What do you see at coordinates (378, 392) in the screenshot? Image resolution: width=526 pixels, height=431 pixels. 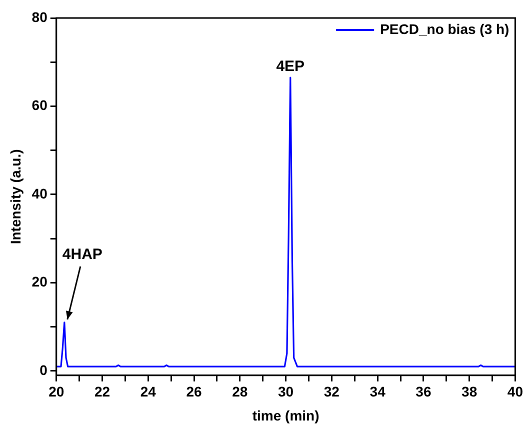 I see `x-tick-label: 34` at bounding box center [378, 392].